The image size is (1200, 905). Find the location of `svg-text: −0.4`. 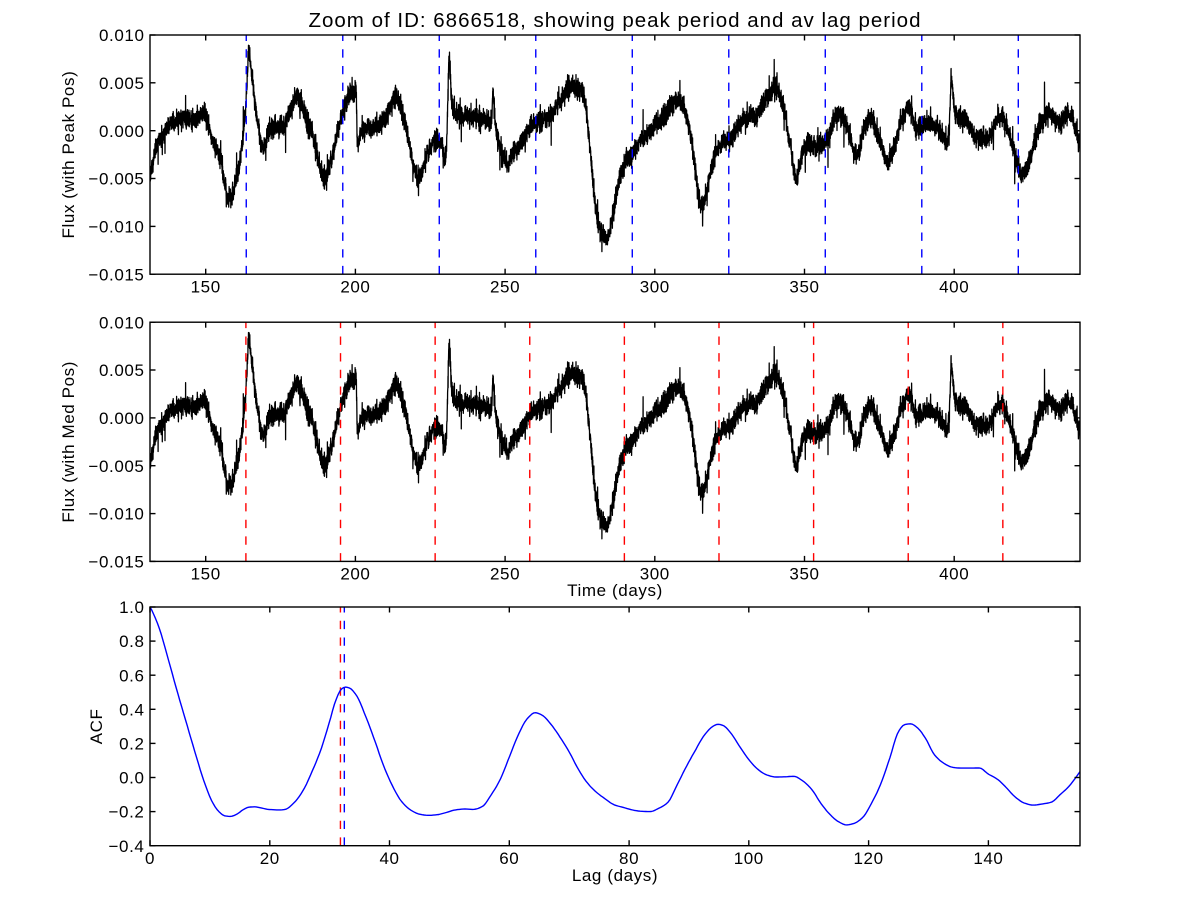

svg-text: −0.4 is located at coordinates (127, 846).